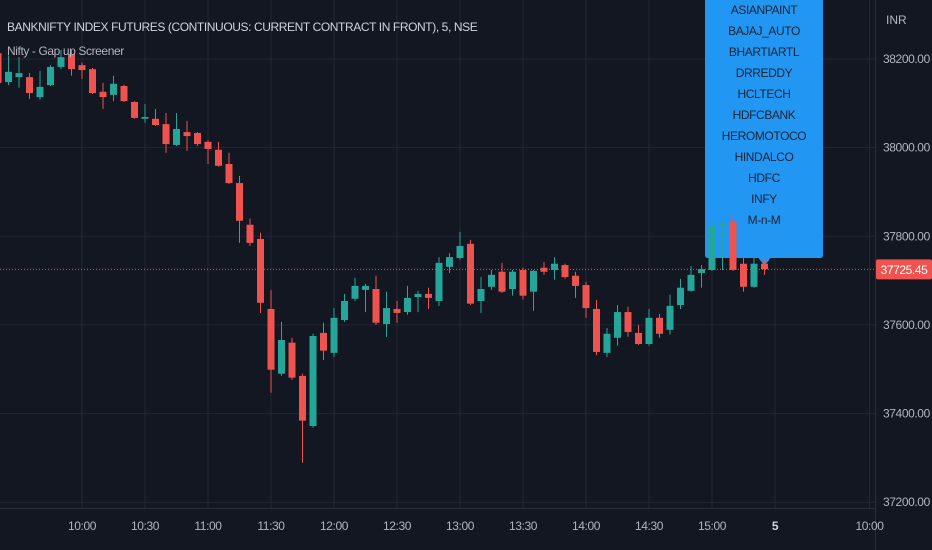 This screenshot has height=550, width=932. Describe the element at coordinates (907, 59) in the screenshot. I see `price-tick-label: 38200.00` at that location.